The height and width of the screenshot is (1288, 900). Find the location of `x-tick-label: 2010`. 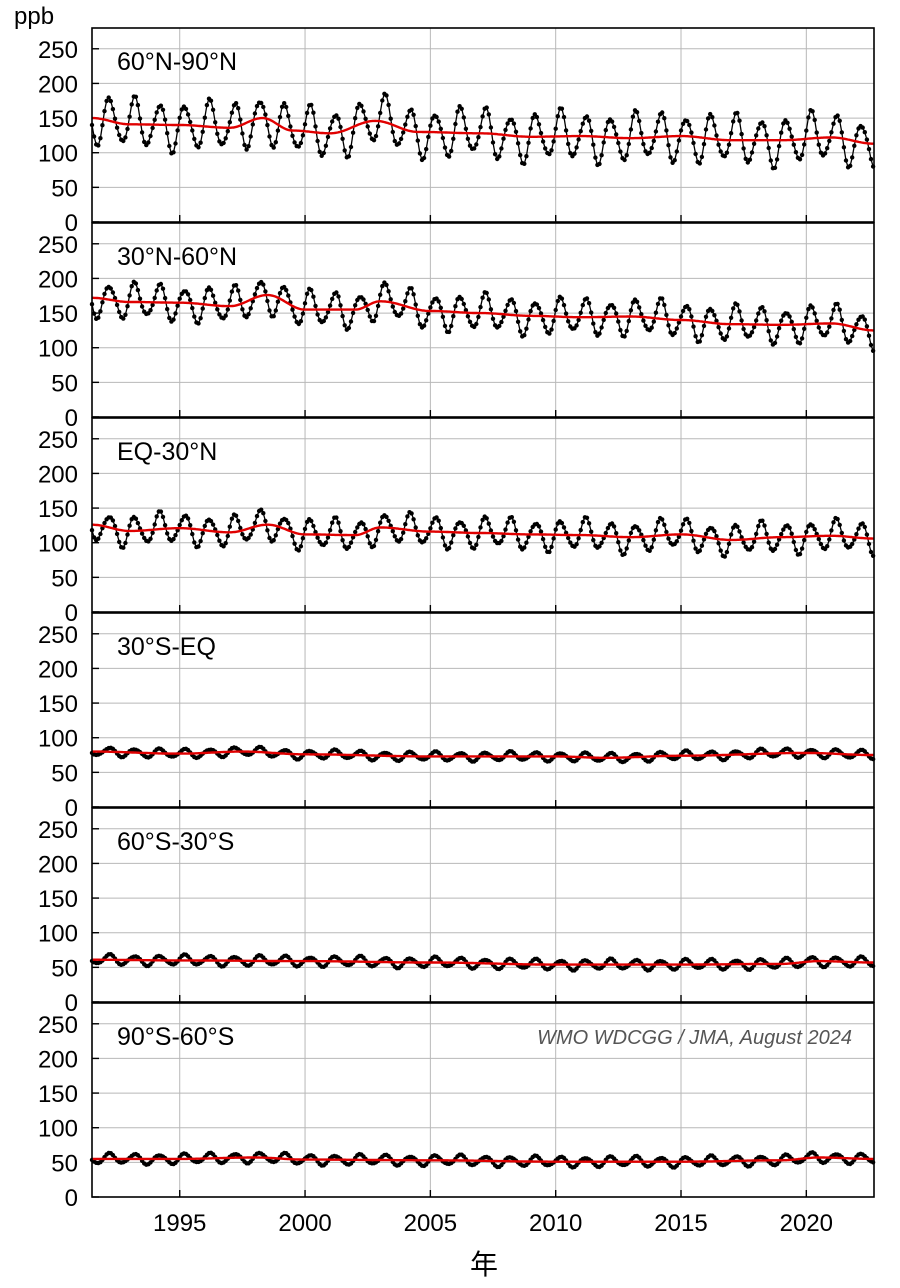

x-tick-label: 2010 is located at coordinates (555, 1223).